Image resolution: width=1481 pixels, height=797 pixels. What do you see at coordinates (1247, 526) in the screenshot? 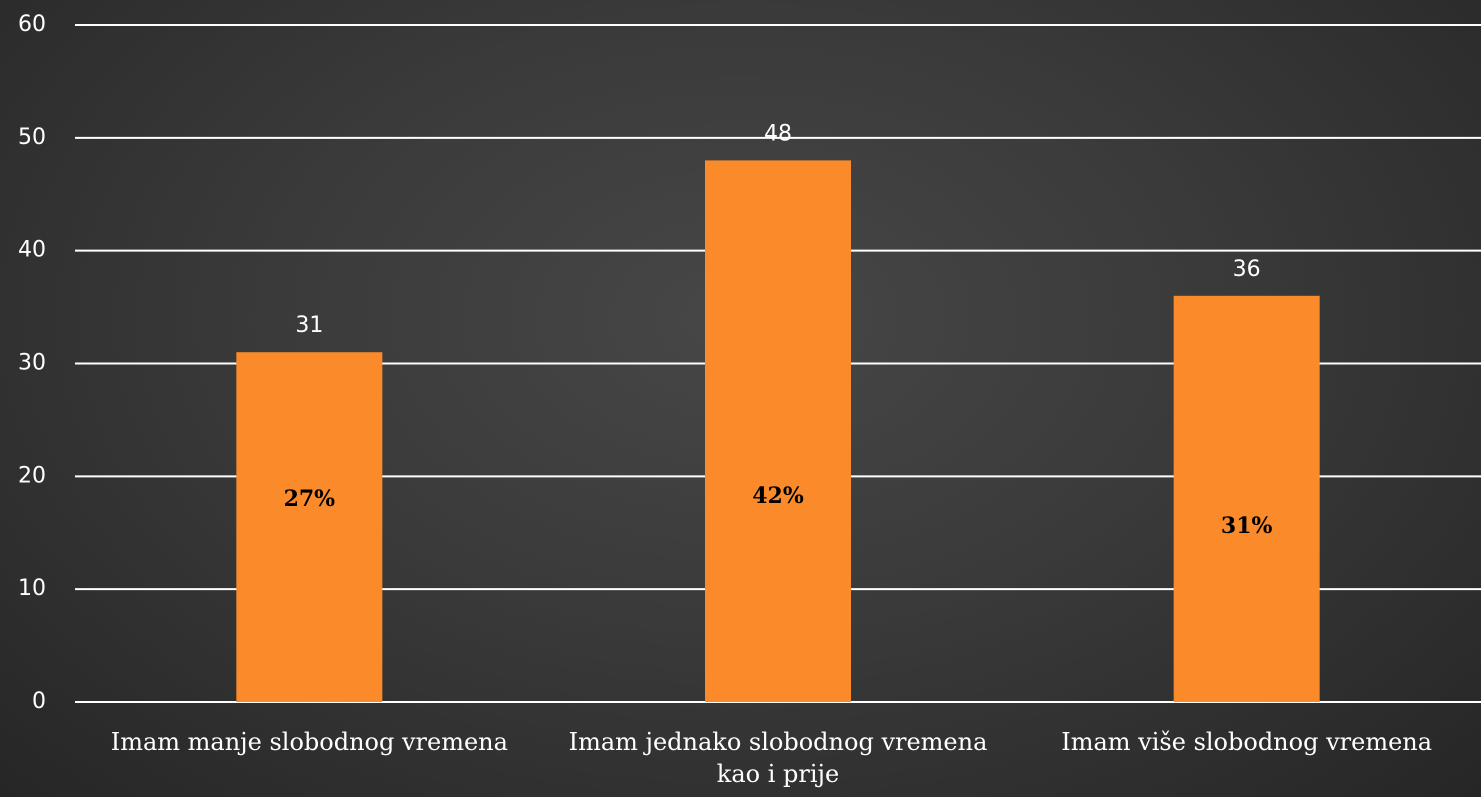
I see `share-label: 31%` at bounding box center [1247, 526].